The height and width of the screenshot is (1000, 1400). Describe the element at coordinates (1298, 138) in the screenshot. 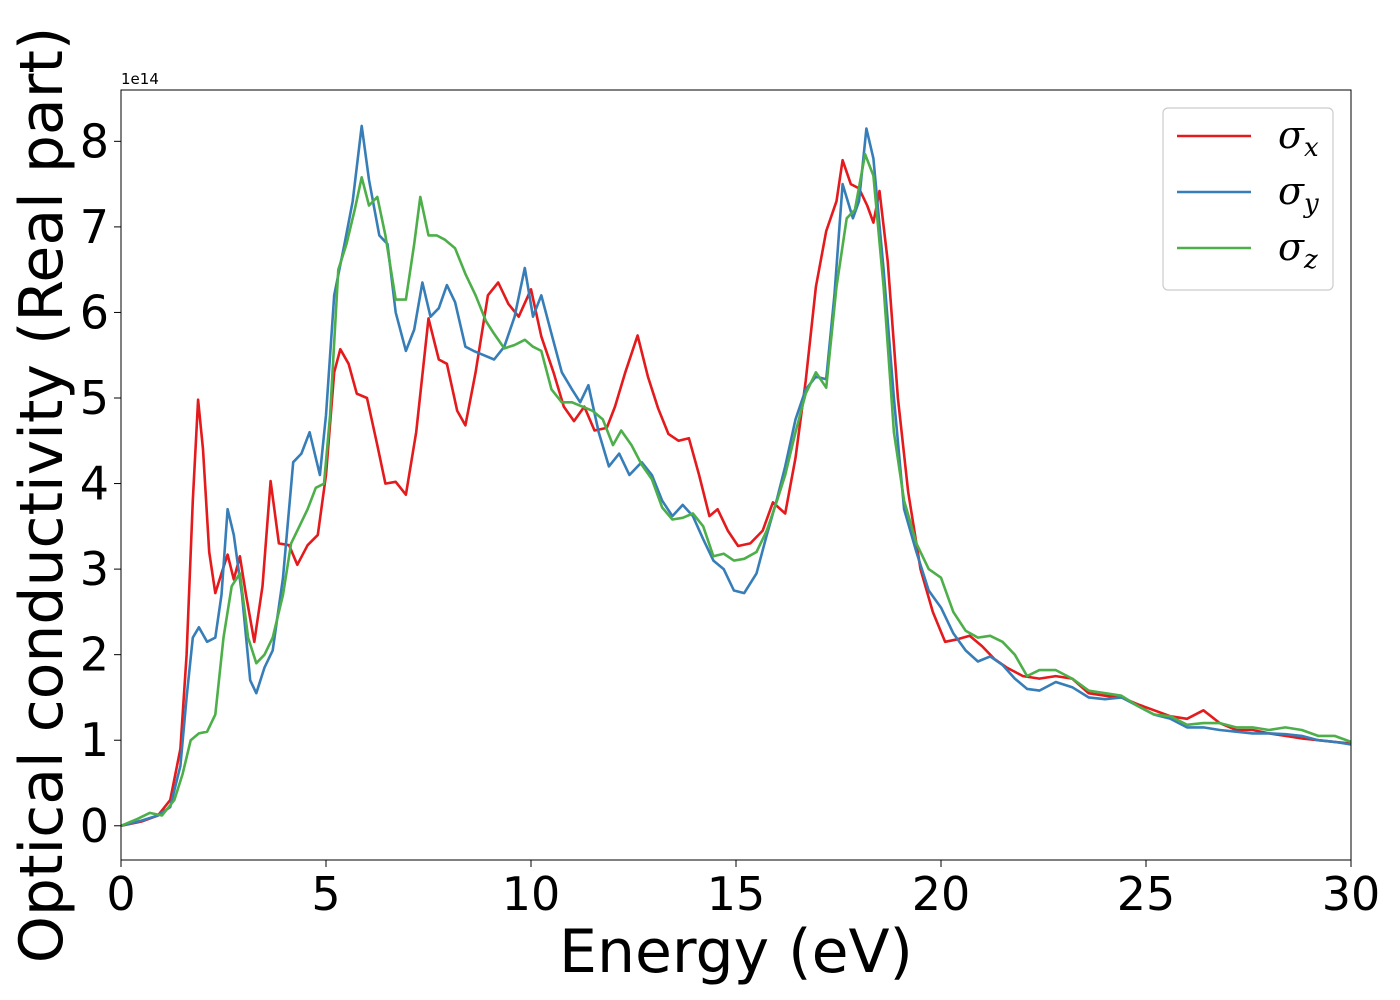

I see `legend-label-x: σx` at that location.